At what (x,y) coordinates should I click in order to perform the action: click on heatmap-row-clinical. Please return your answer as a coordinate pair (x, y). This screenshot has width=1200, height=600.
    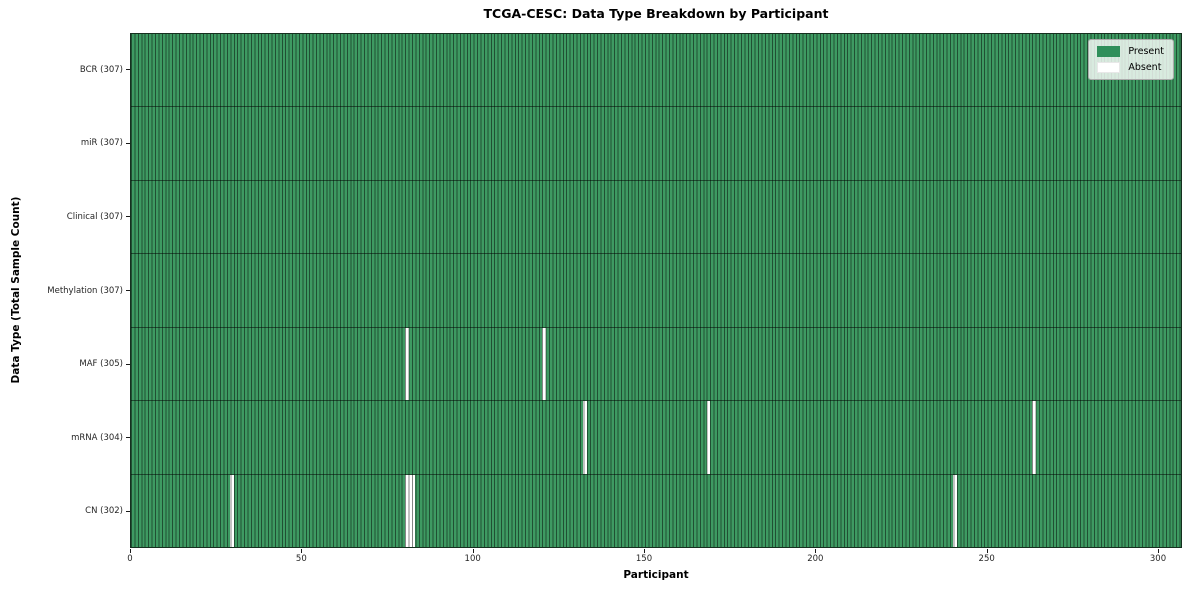
    Looking at the image, I should click on (656, 217).